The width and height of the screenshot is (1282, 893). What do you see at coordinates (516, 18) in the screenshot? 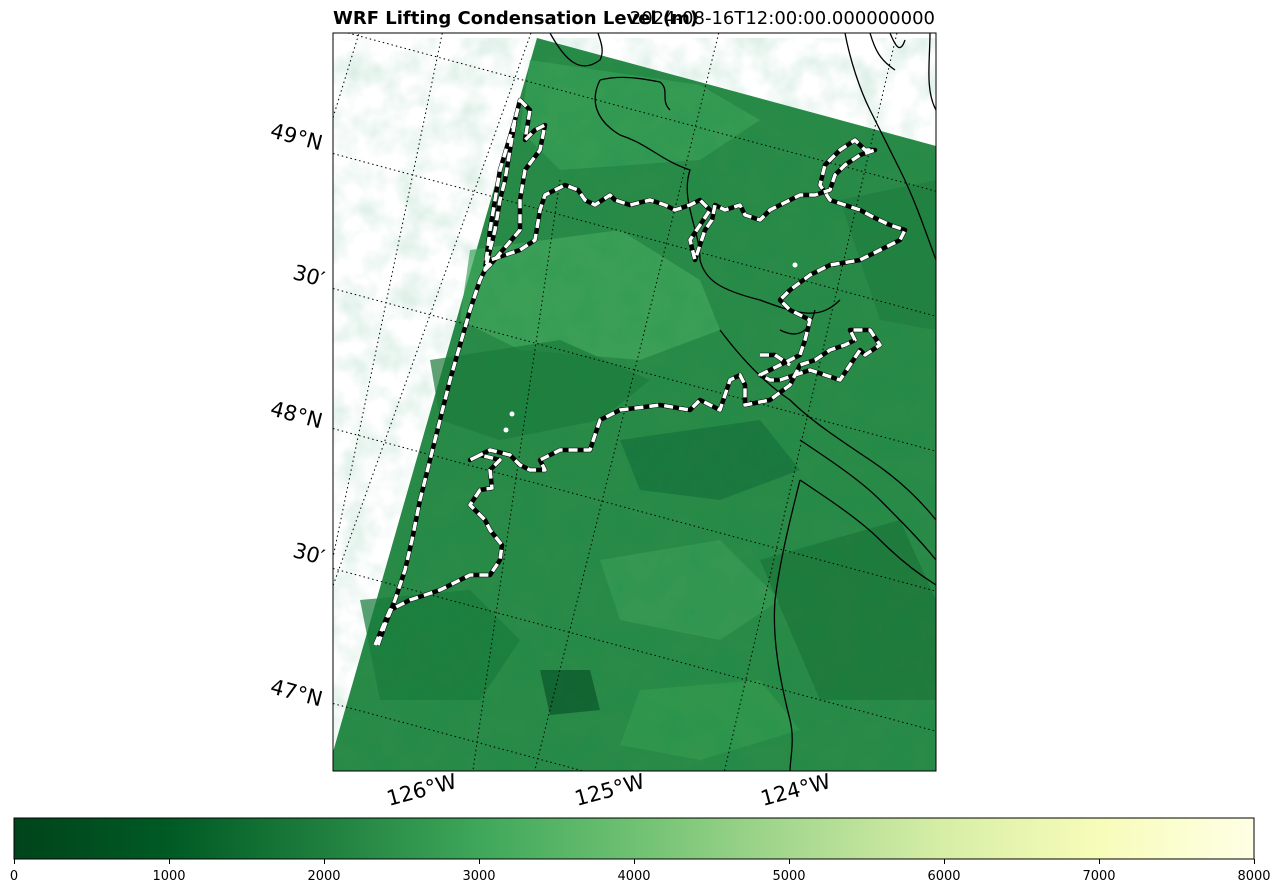
I see `map-title: WRF Lifting Condensation Level (m)` at bounding box center [516, 18].